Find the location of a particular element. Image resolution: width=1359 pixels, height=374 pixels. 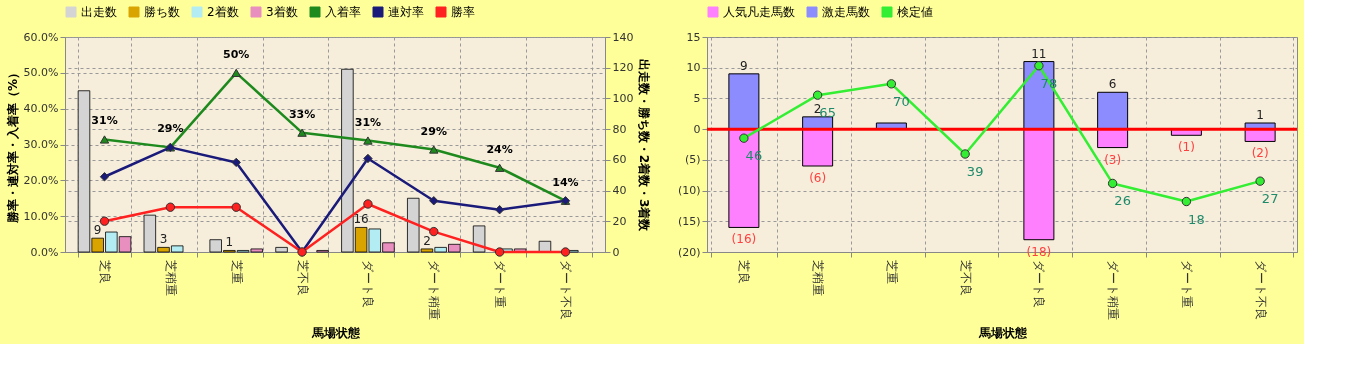

legend-label: 連対率 is located at coordinates (406, 12).